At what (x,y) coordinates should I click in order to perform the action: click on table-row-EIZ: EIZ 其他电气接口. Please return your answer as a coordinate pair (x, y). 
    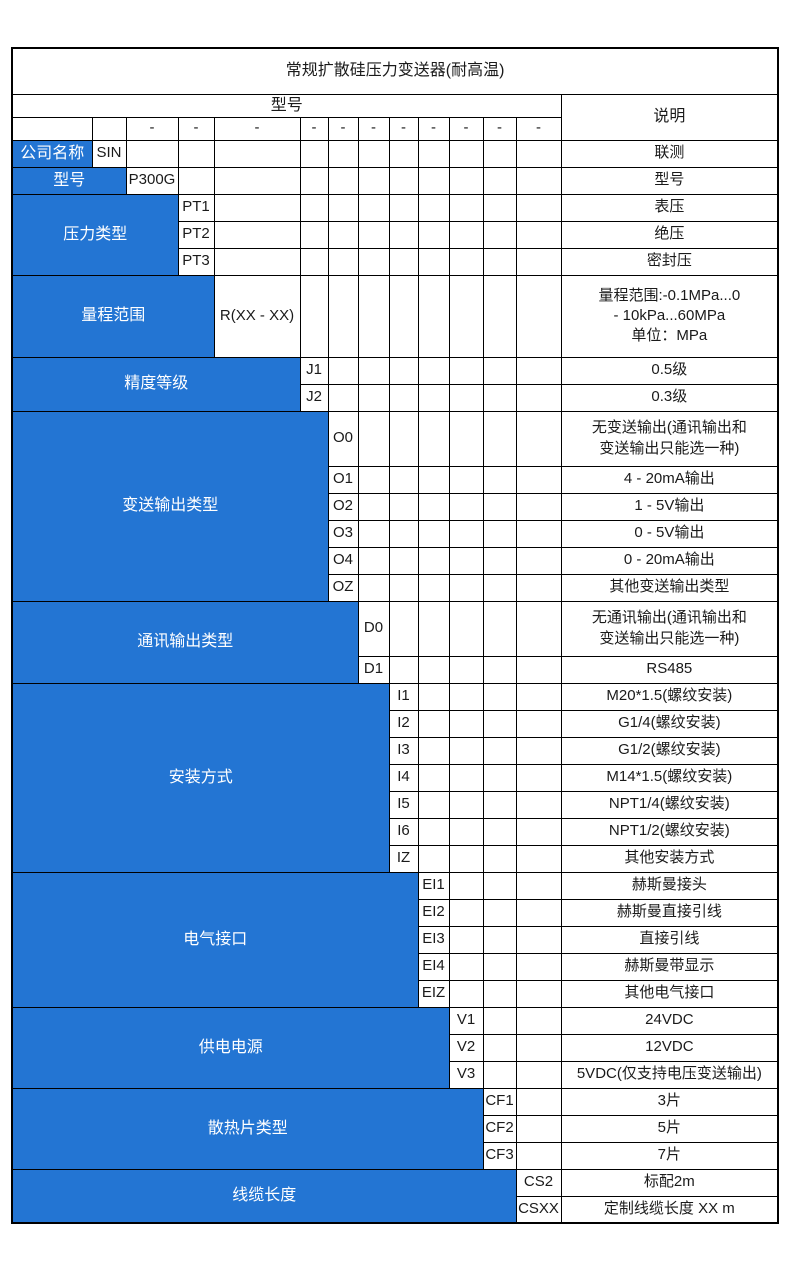
    Looking at the image, I should click on (395, 993).